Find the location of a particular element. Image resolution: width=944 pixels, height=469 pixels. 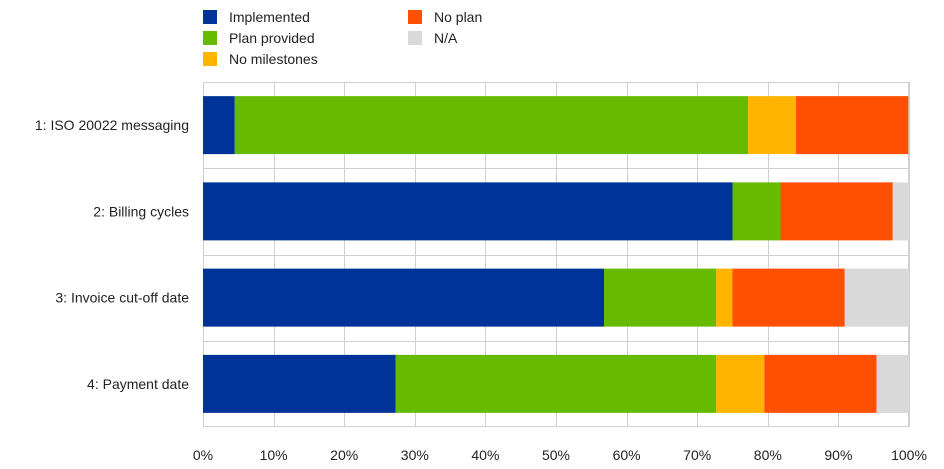

y-category-label-1: 1: ISO 20022 messaging is located at coordinates (112, 125).